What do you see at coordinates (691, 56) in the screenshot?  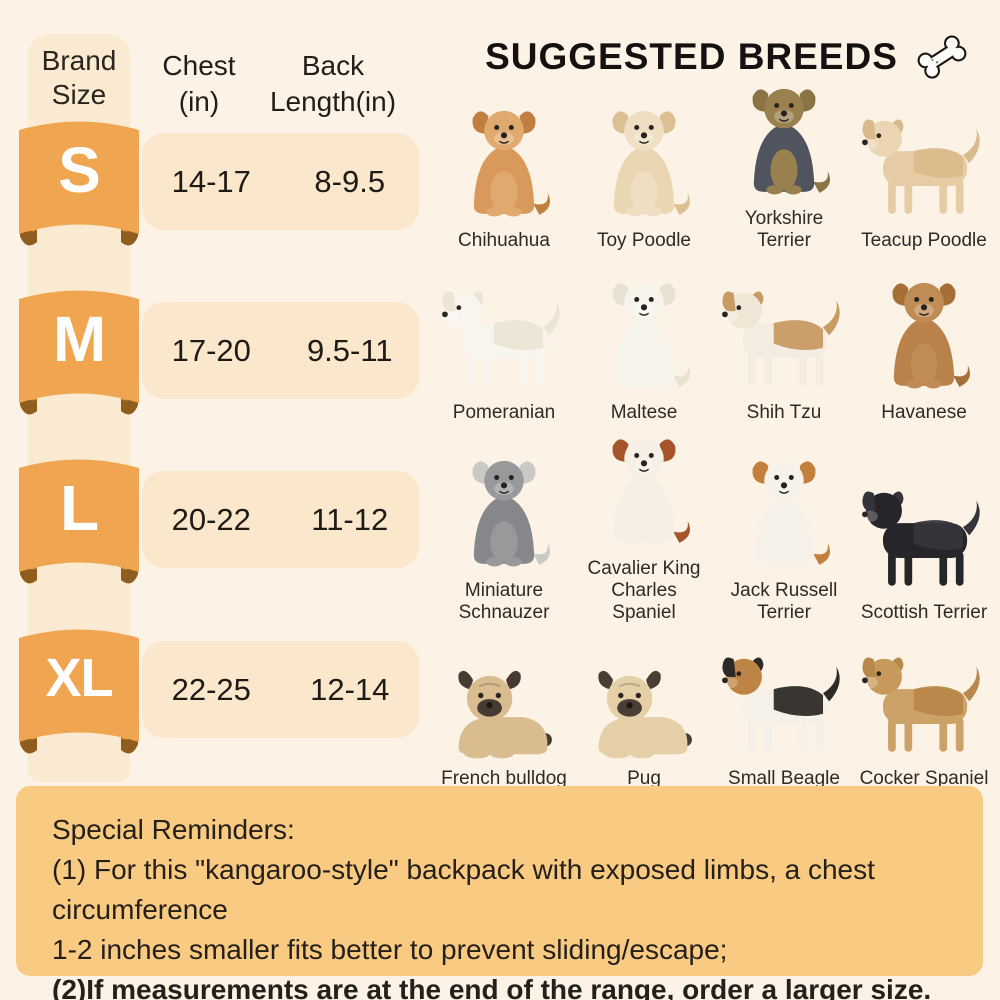 I see `suggested-breeds-title: SUGGESTED BREEDS` at bounding box center [691, 56].